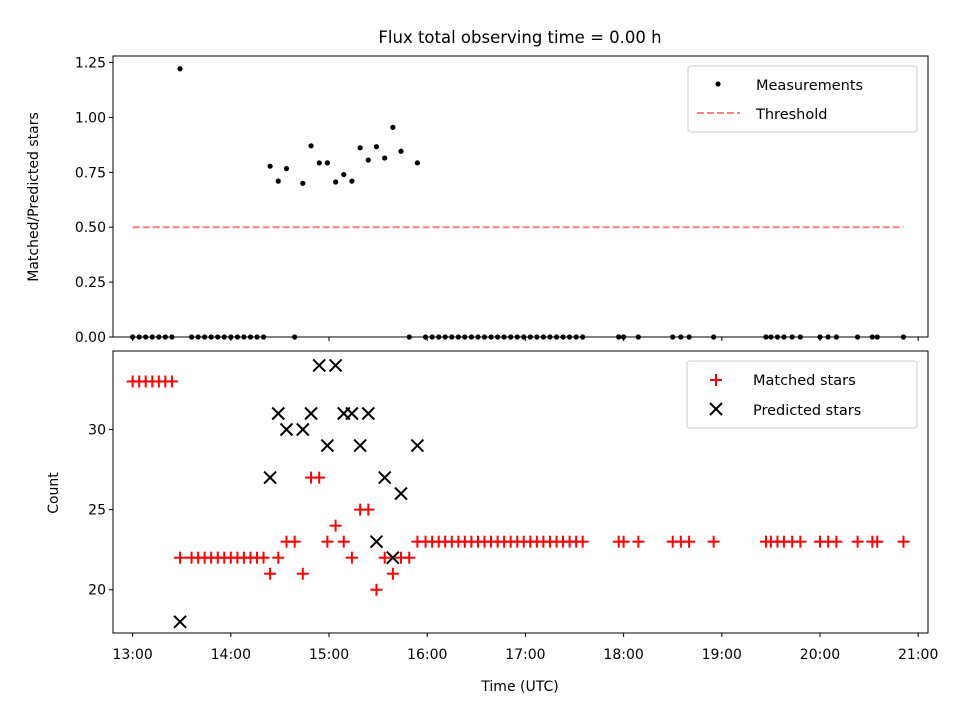  Describe the element at coordinates (90, 64) in the screenshot. I see `y-tick-label: 1.25` at that location.